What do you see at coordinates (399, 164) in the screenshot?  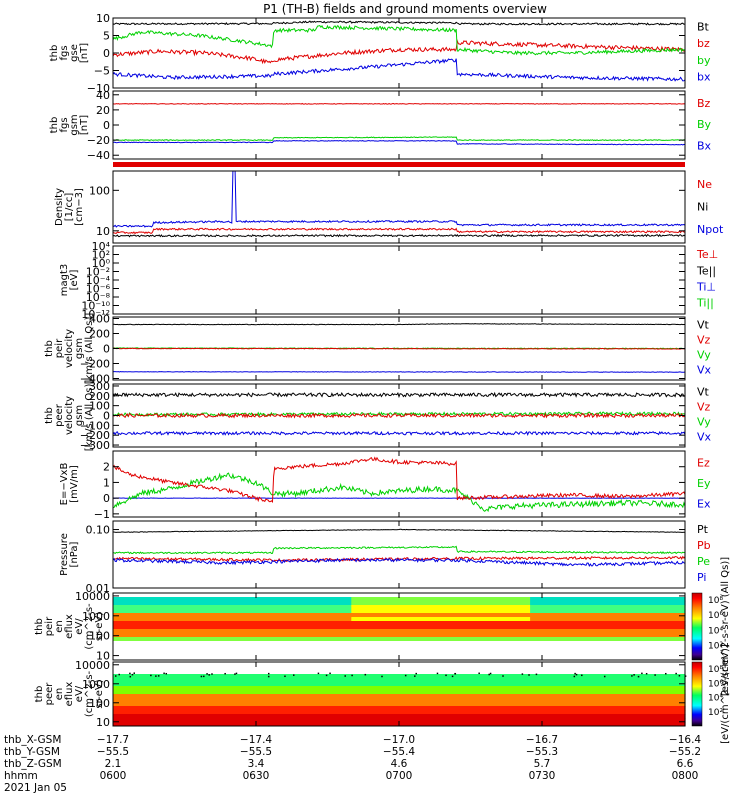 I see `quality-bar` at bounding box center [399, 164].